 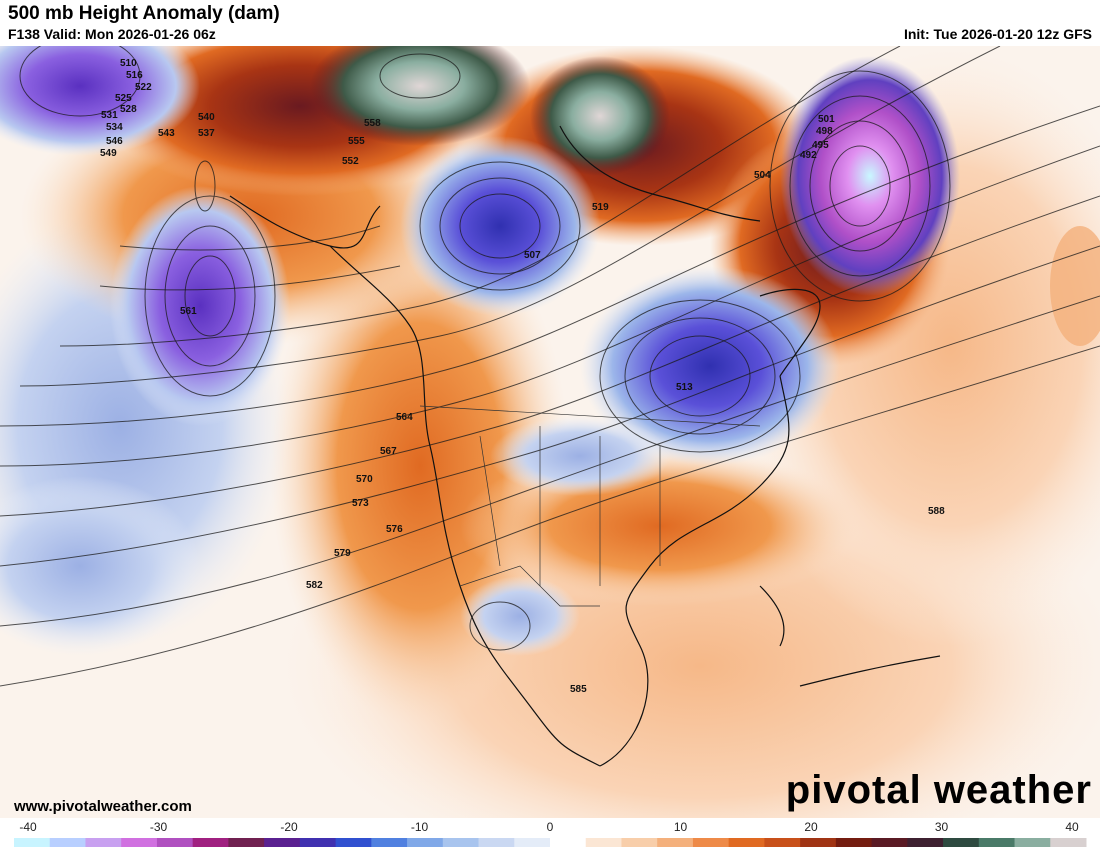 I want to click on contour-label: 564, so click(x=404, y=417).